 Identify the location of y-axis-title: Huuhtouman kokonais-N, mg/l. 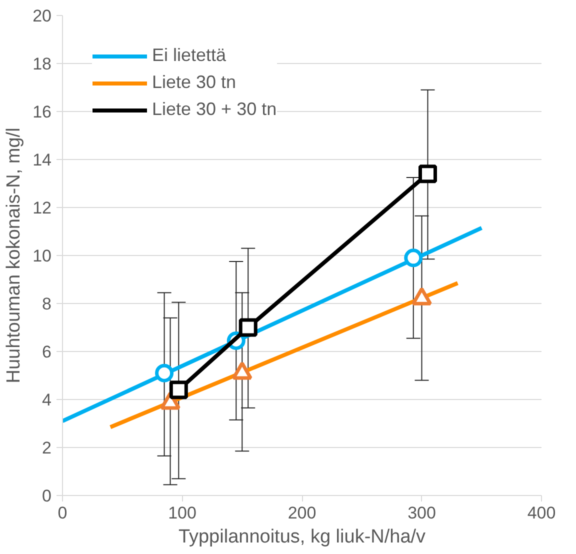
(14, 256).